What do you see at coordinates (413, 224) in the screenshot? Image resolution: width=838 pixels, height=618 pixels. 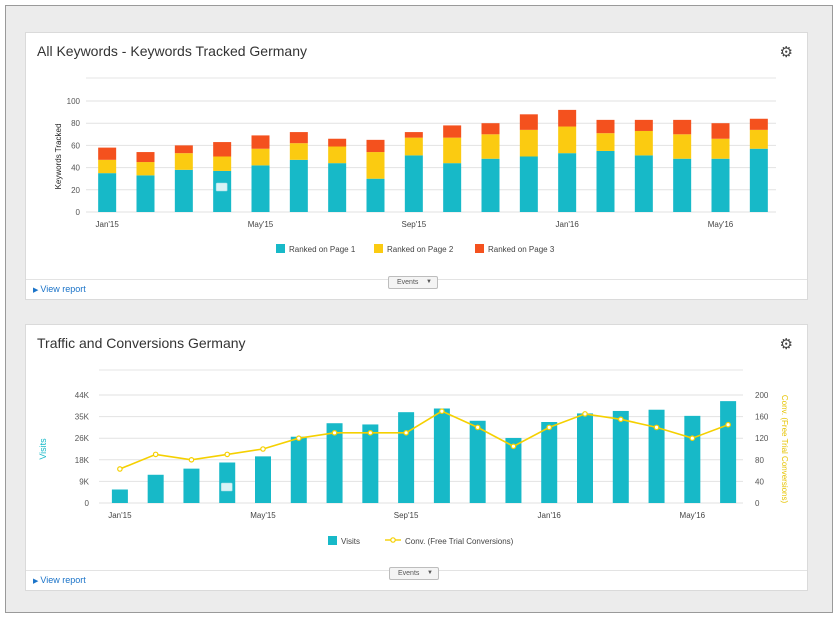 I see `x-tick-label: Sep'15` at bounding box center [413, 224].